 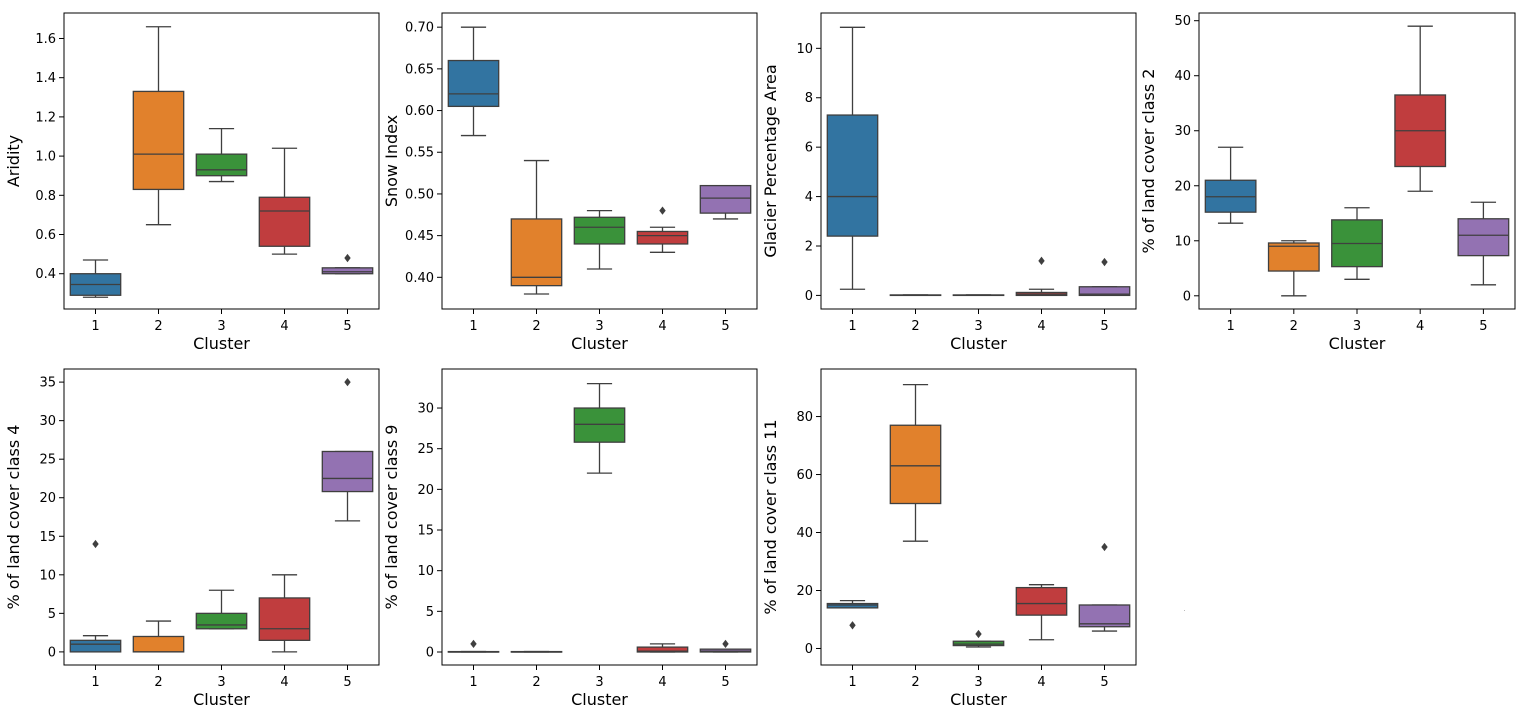 What do you see at coordinates (45, 39) in the screenshot?
I see `y-tick-label: 1.6` at bounding box center [45, 39].